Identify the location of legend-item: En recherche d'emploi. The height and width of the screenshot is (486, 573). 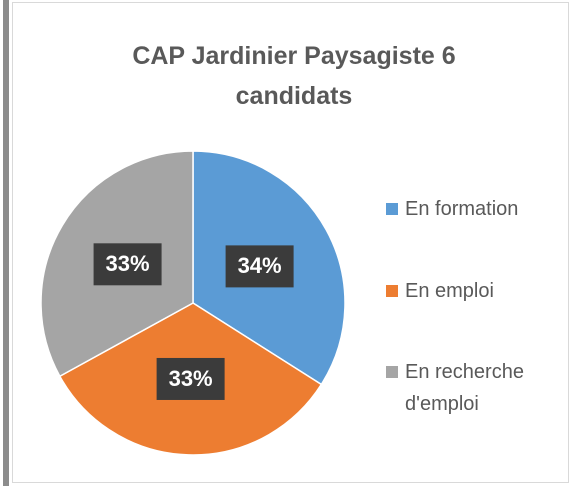
(476, 388).